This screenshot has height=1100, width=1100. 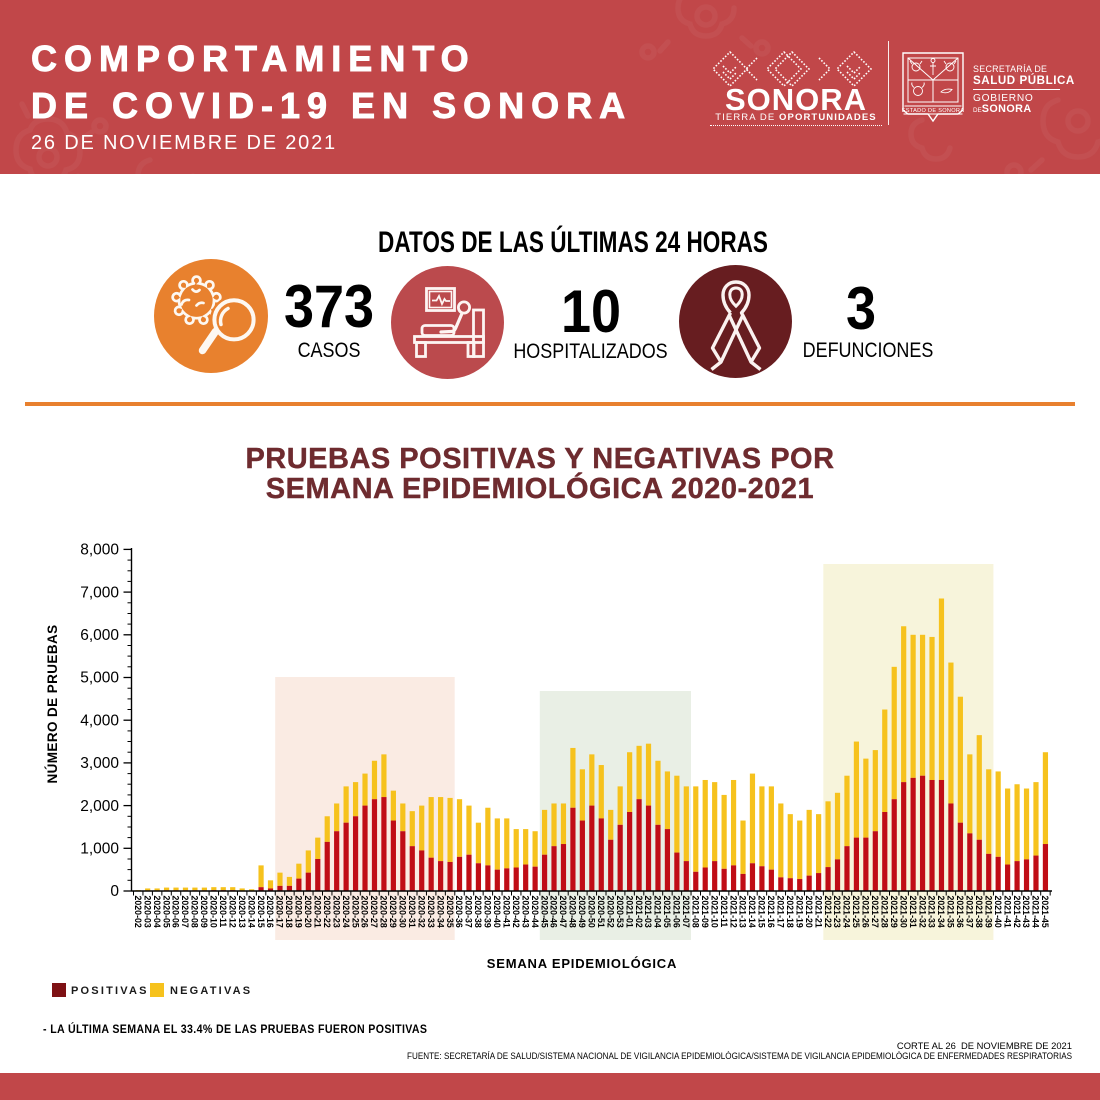 What do you see at coordinates (724, 912) in the screenshot?
I see `svg-text: 2021-11` at bounding box center [724, 912].